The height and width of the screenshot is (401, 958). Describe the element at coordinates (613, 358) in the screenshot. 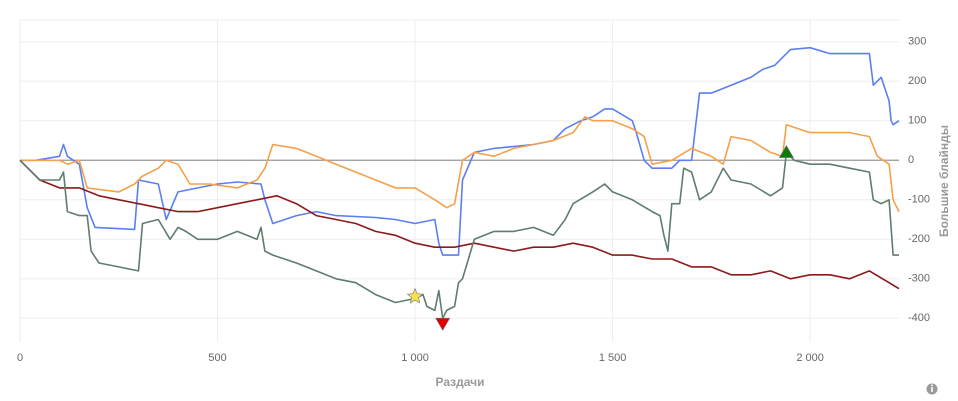

I see `x-tick-label: 1 500` at that location.